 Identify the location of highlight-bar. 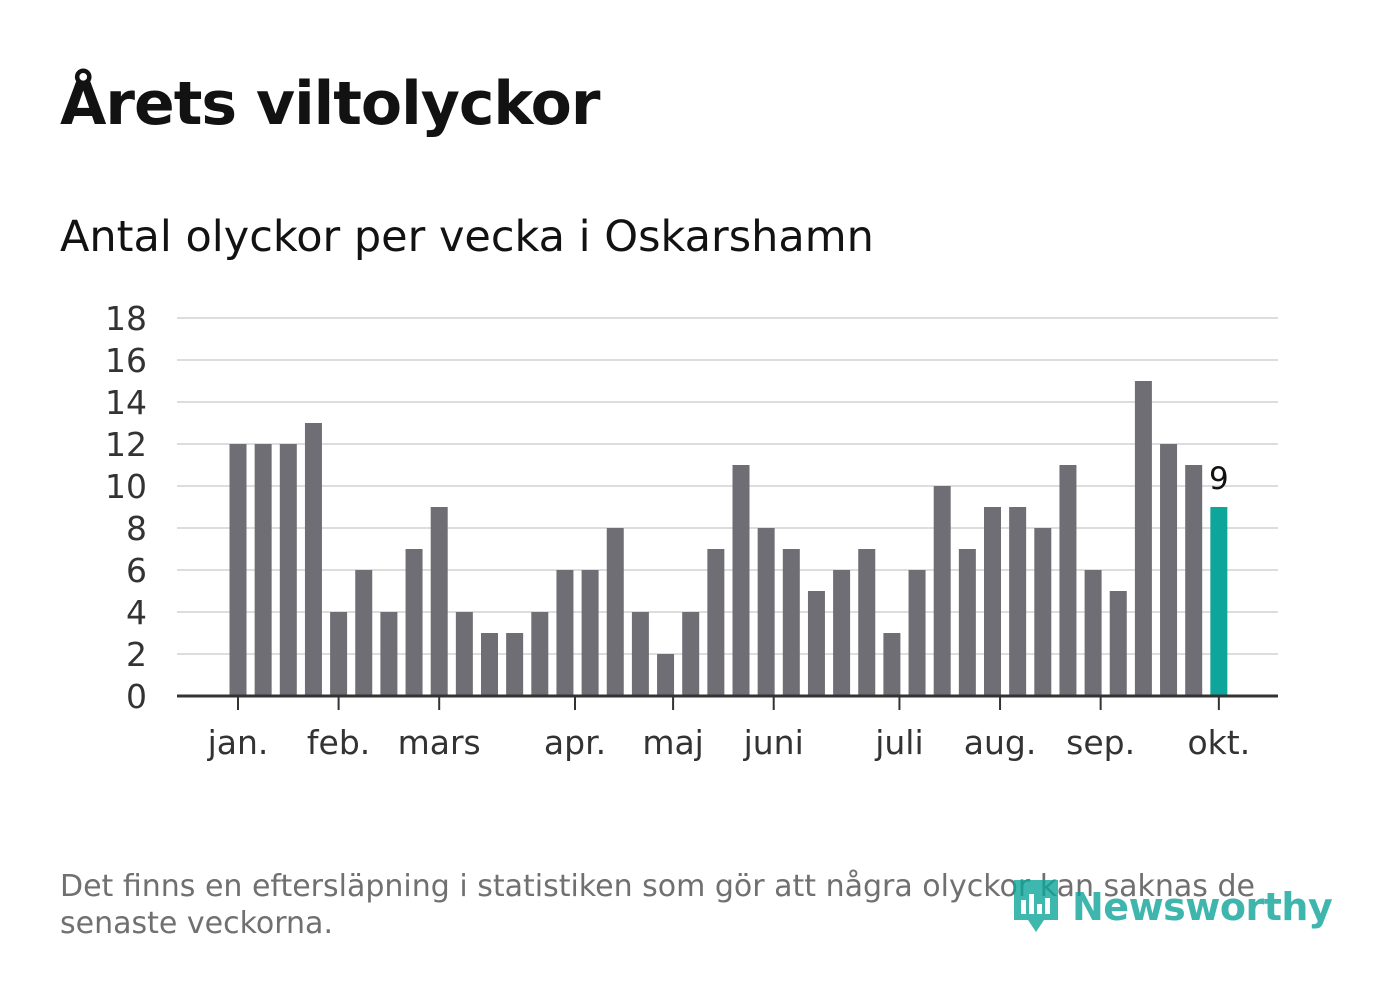
(1219, 601).